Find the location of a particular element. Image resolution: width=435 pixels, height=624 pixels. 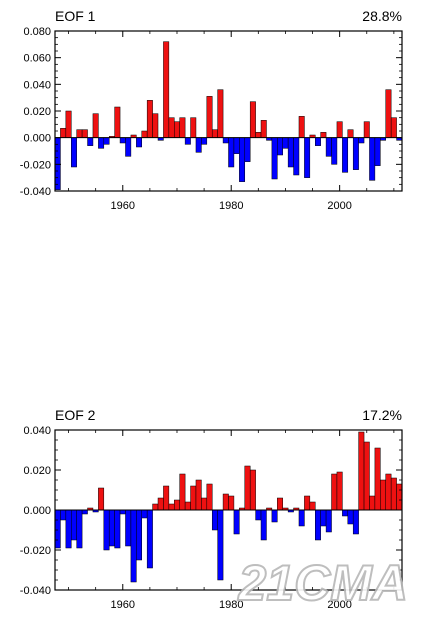

eof1-ytick-label: 0.020 is located at coordinates (37, 112).